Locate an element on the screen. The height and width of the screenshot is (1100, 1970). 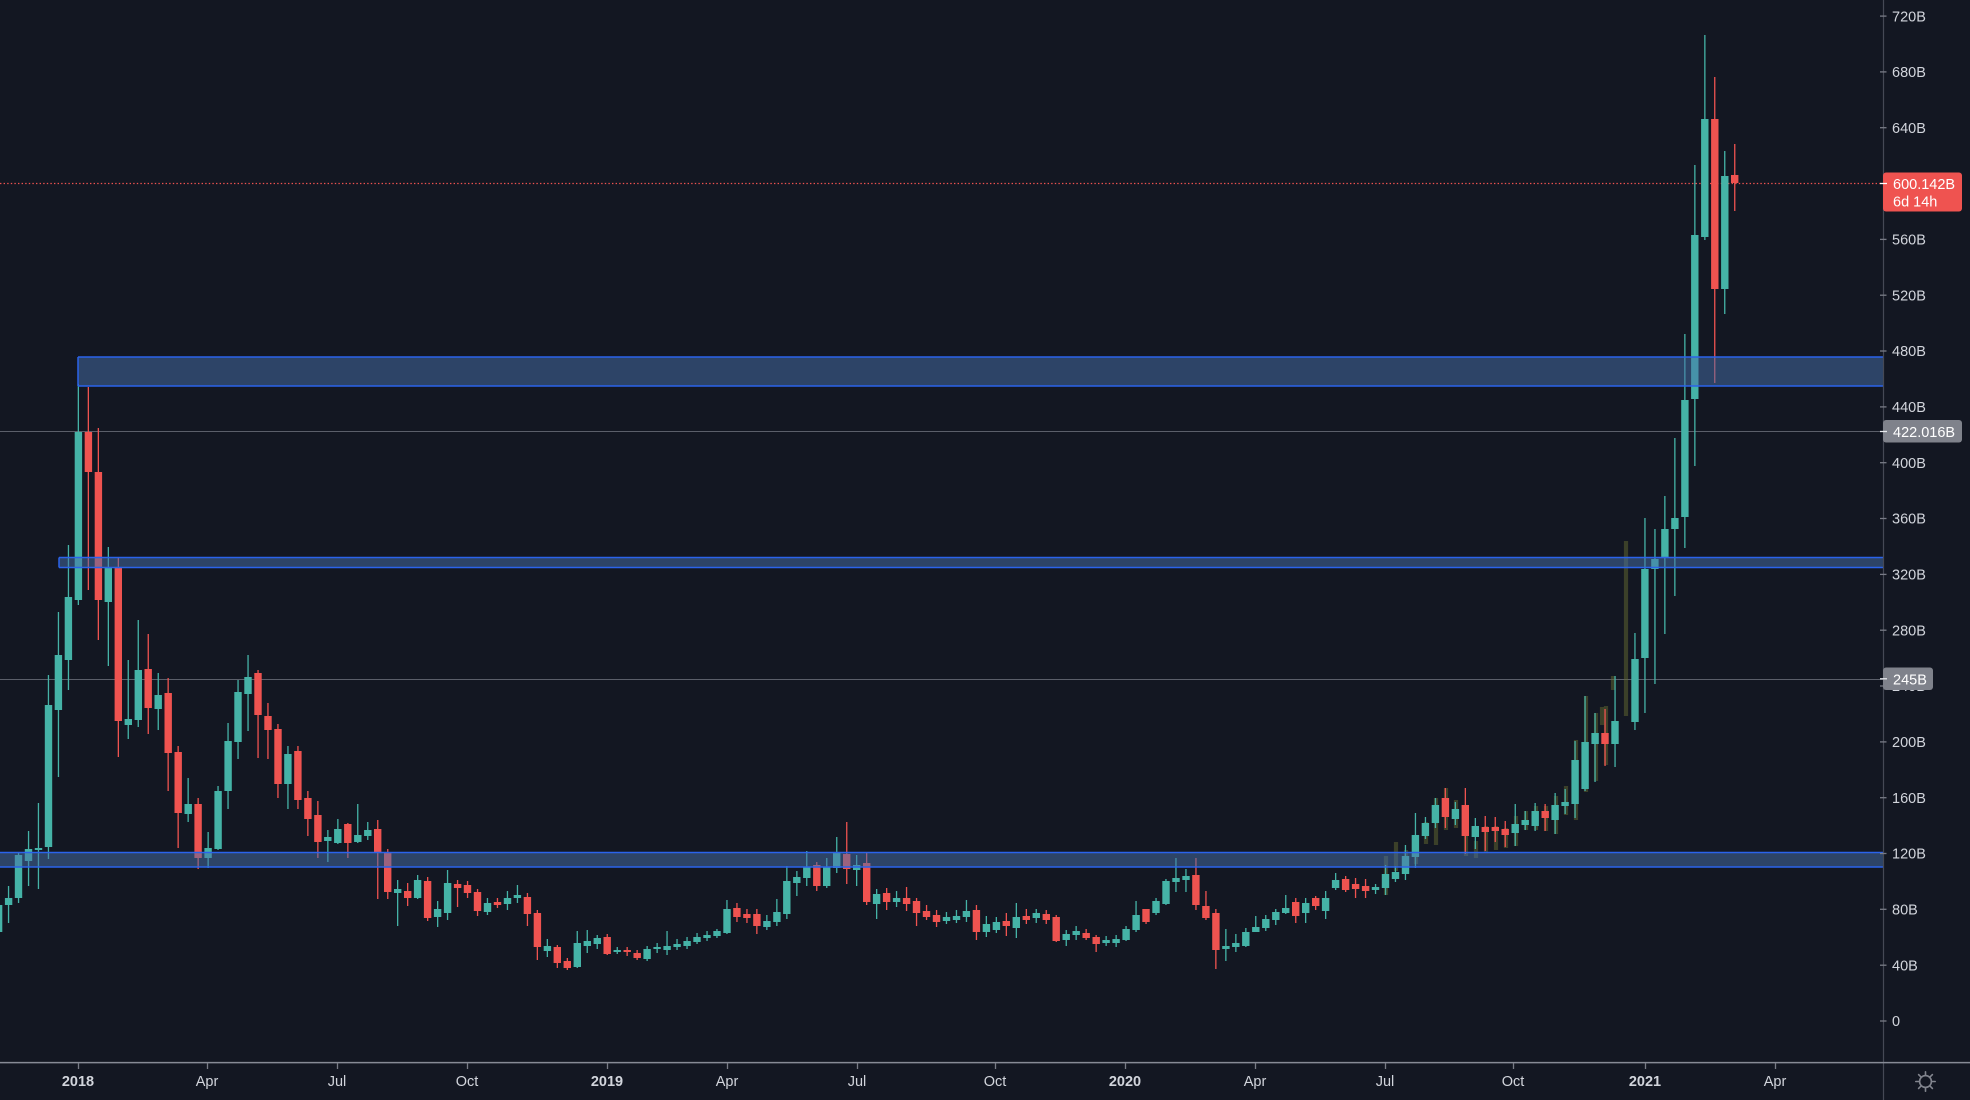
svg-text: 440B is located at coordinates (1909, 408).